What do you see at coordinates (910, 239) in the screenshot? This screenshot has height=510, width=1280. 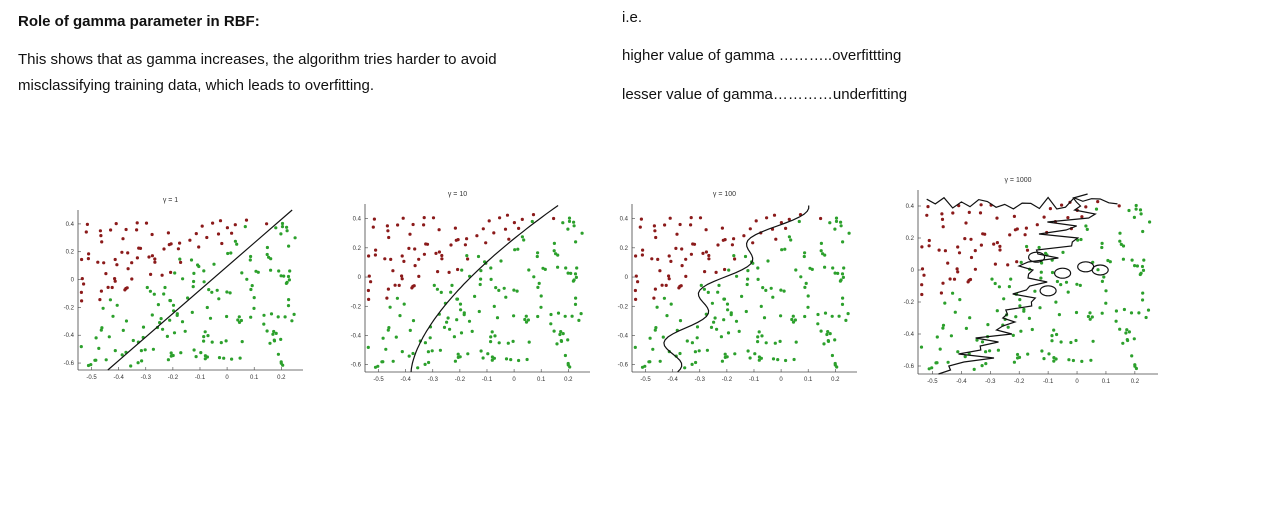 I see `y-tick-label: 0.2` at bounding box center [910, 239].